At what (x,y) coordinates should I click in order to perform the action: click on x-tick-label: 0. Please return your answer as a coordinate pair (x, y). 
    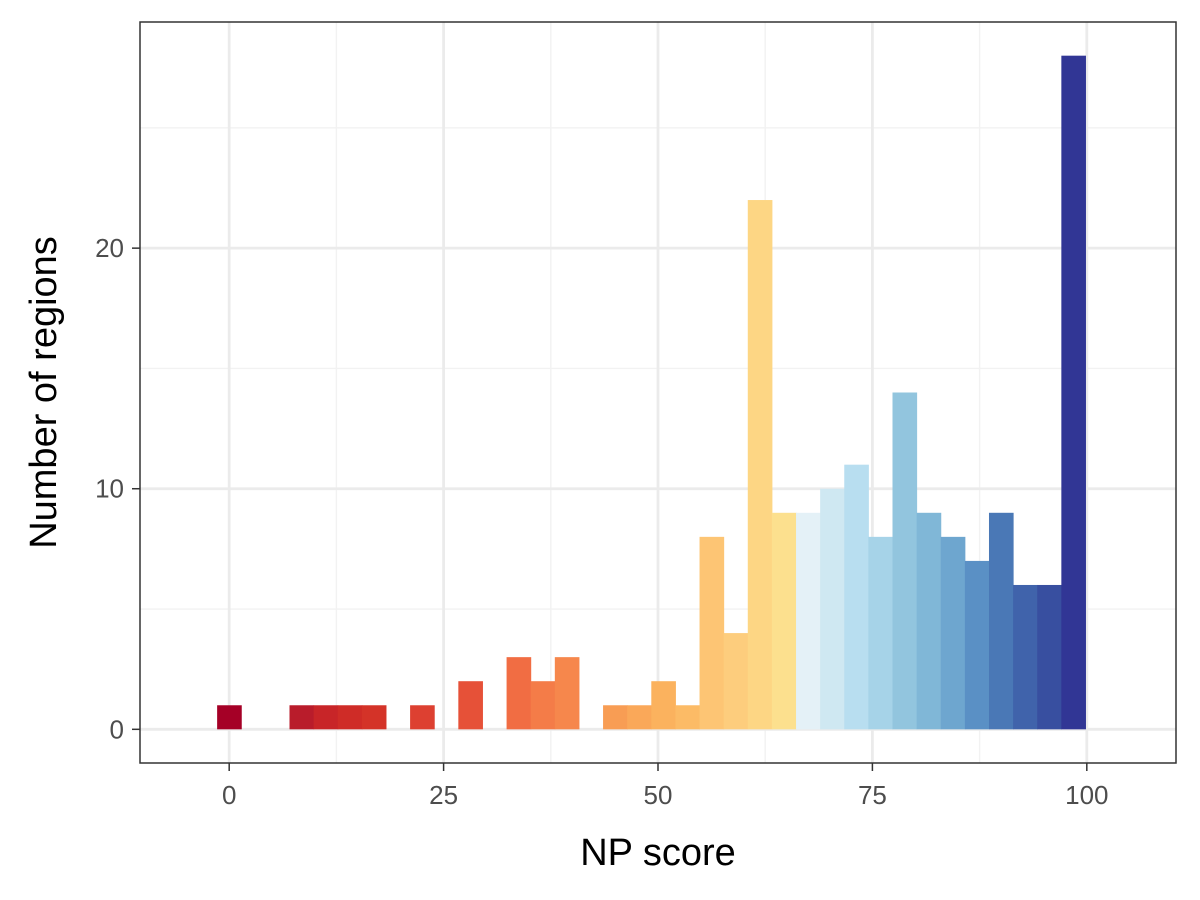
    Looking at the image, I should click on (229, 795).